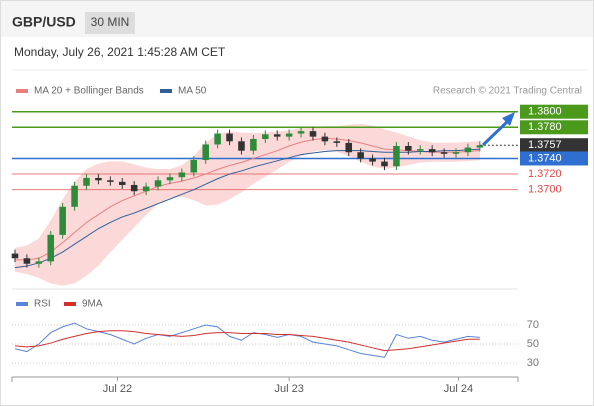 This screenshot has width=594, height=406. What do you see at coordinates (545, 174) in the screenshot?
I see `level-label: 1.3720` at bounding box center [545, 174].